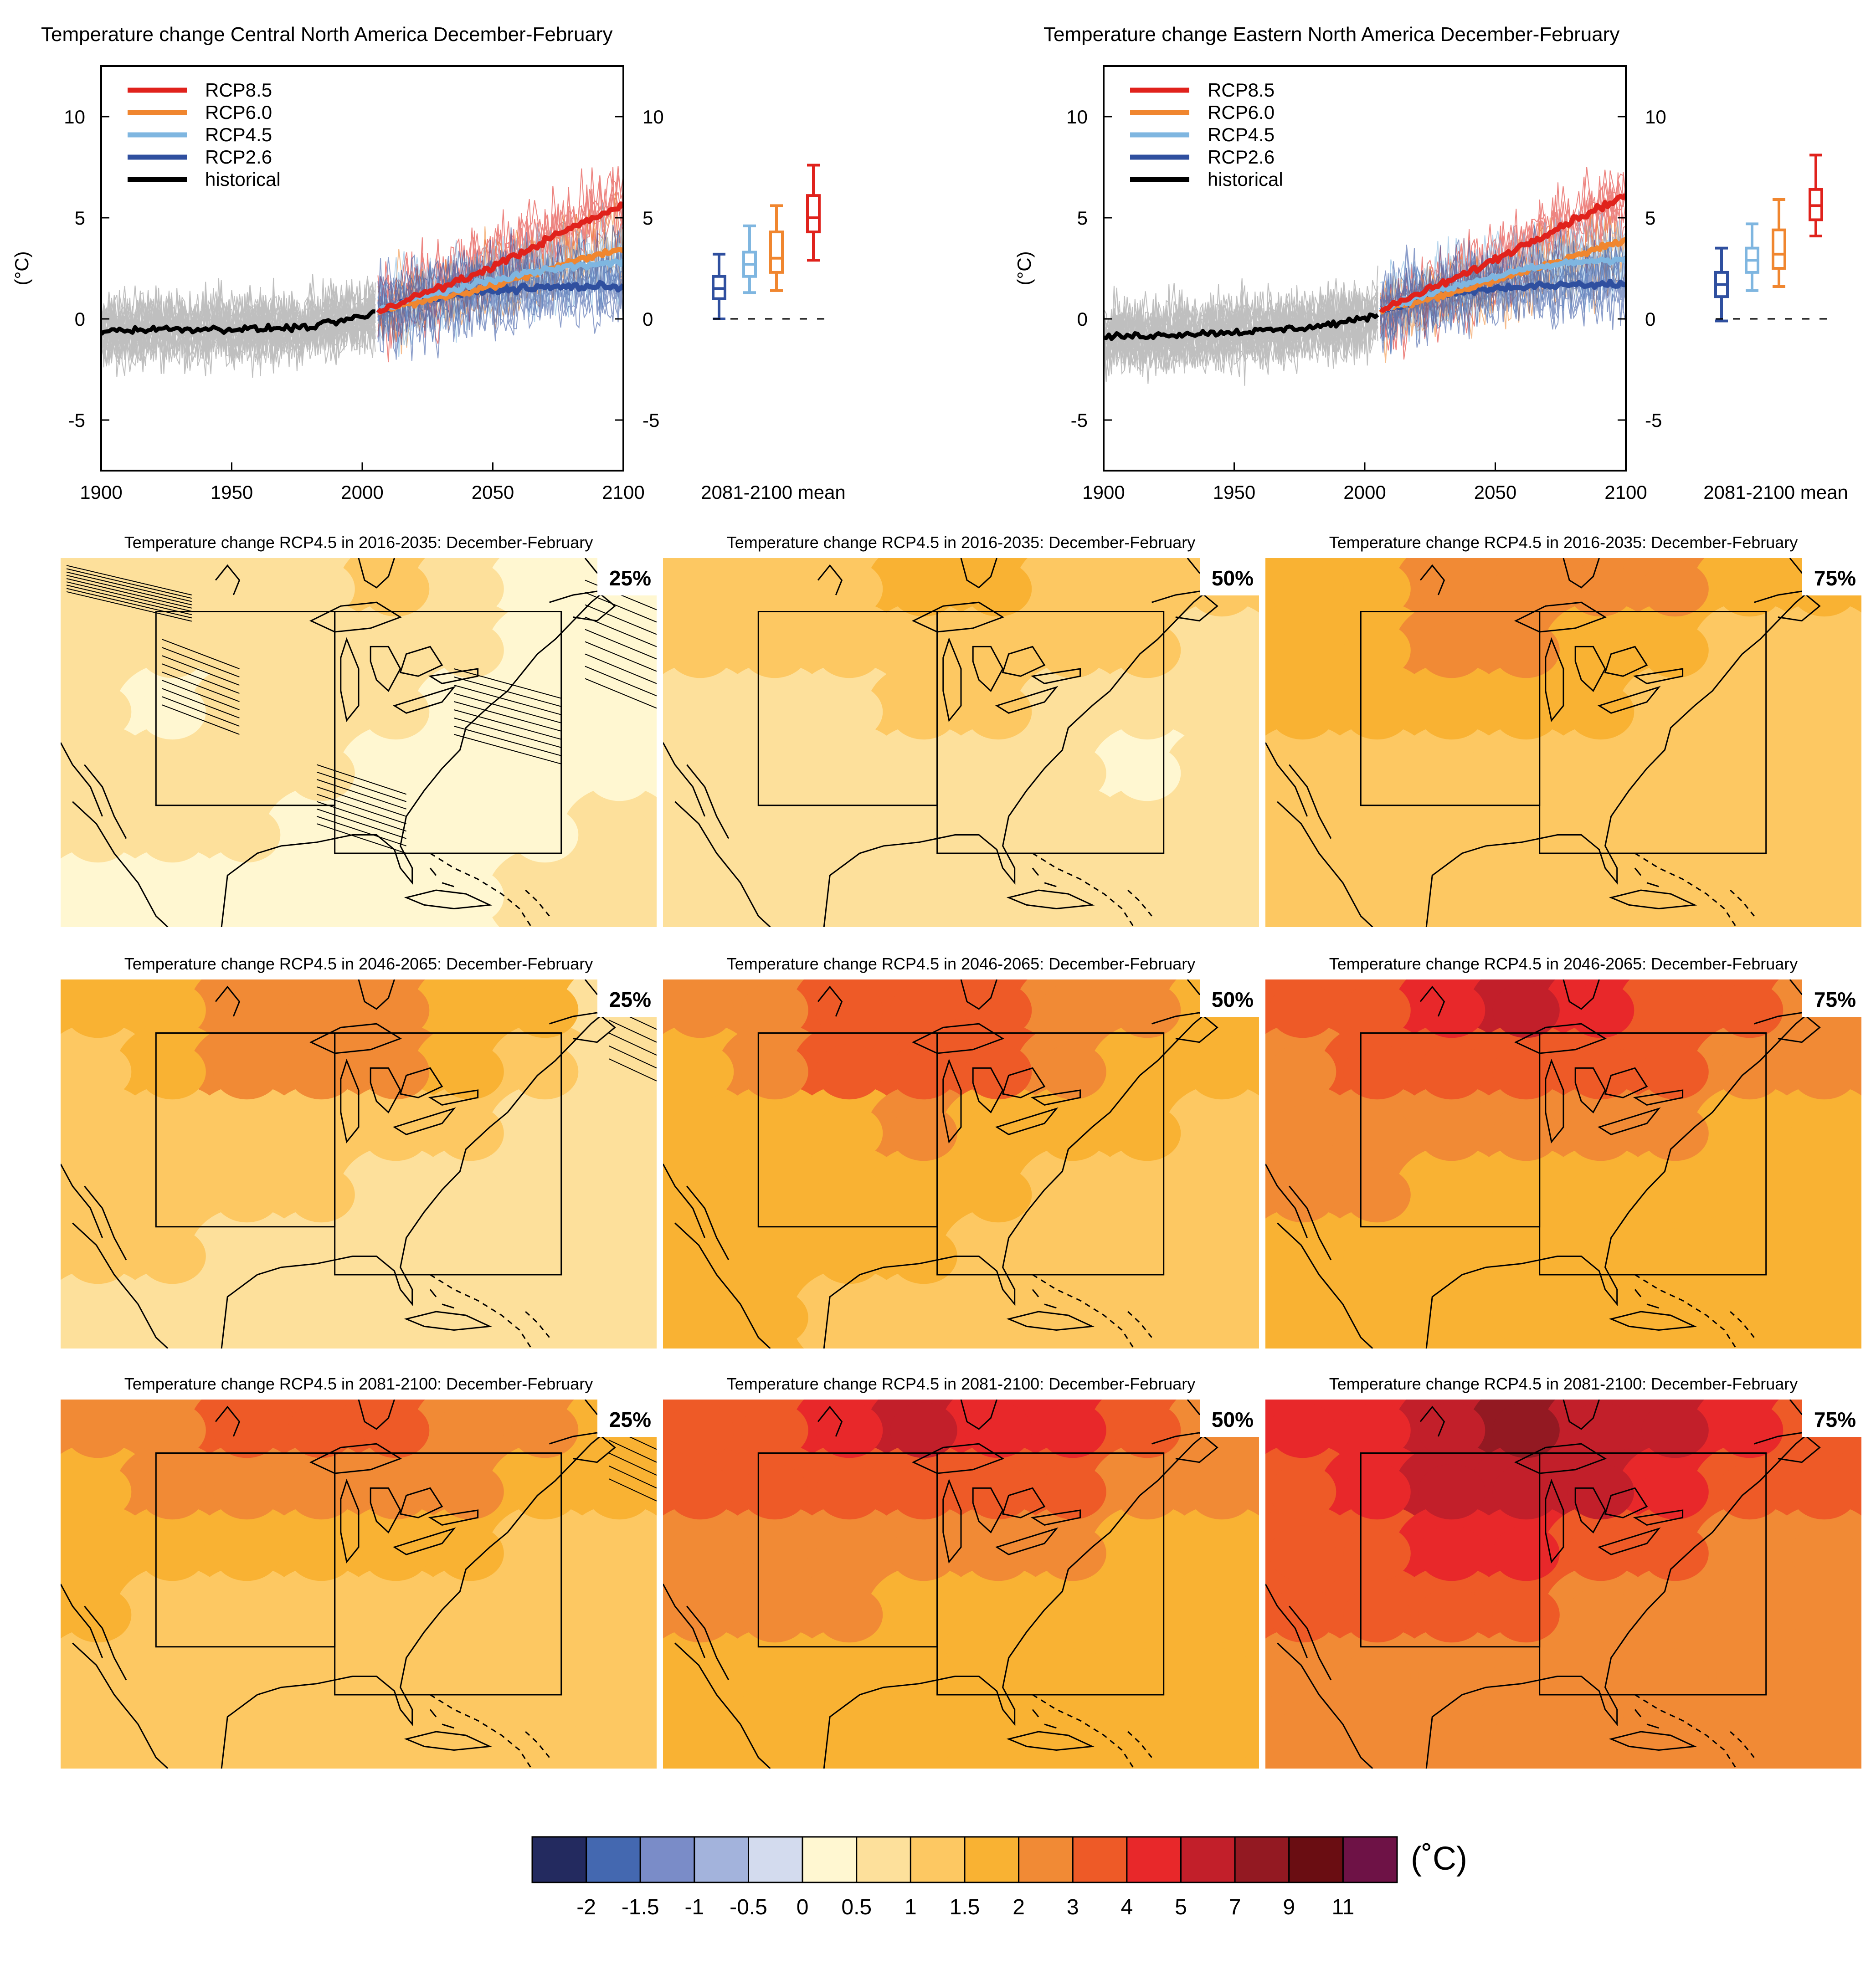 The image size is (1876, 1969). Describe the element at coordinates (1752, 257) in the screenshot. I see `boxplot-rcp45` at that location.